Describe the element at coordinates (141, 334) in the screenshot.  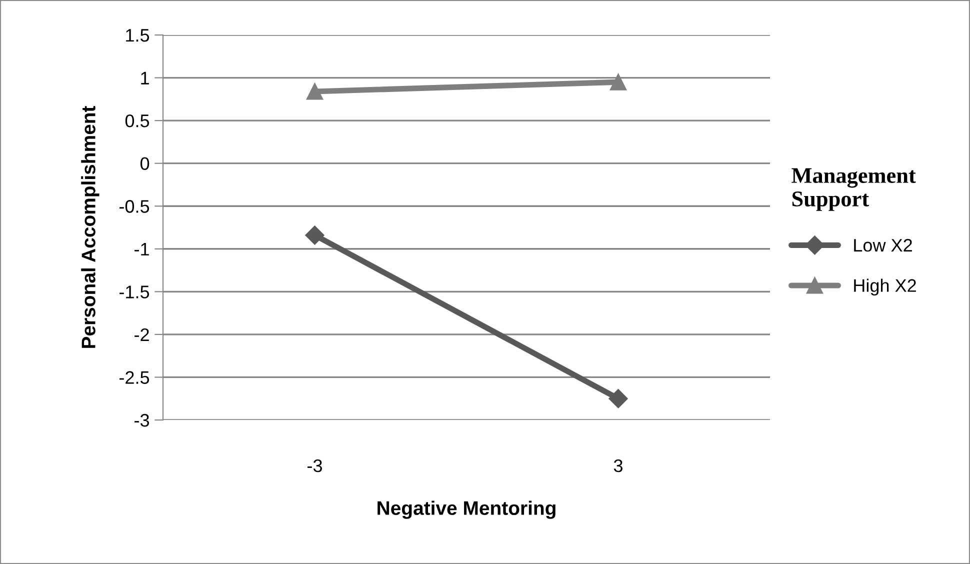
I see `y-tick-label: -2` at that location.